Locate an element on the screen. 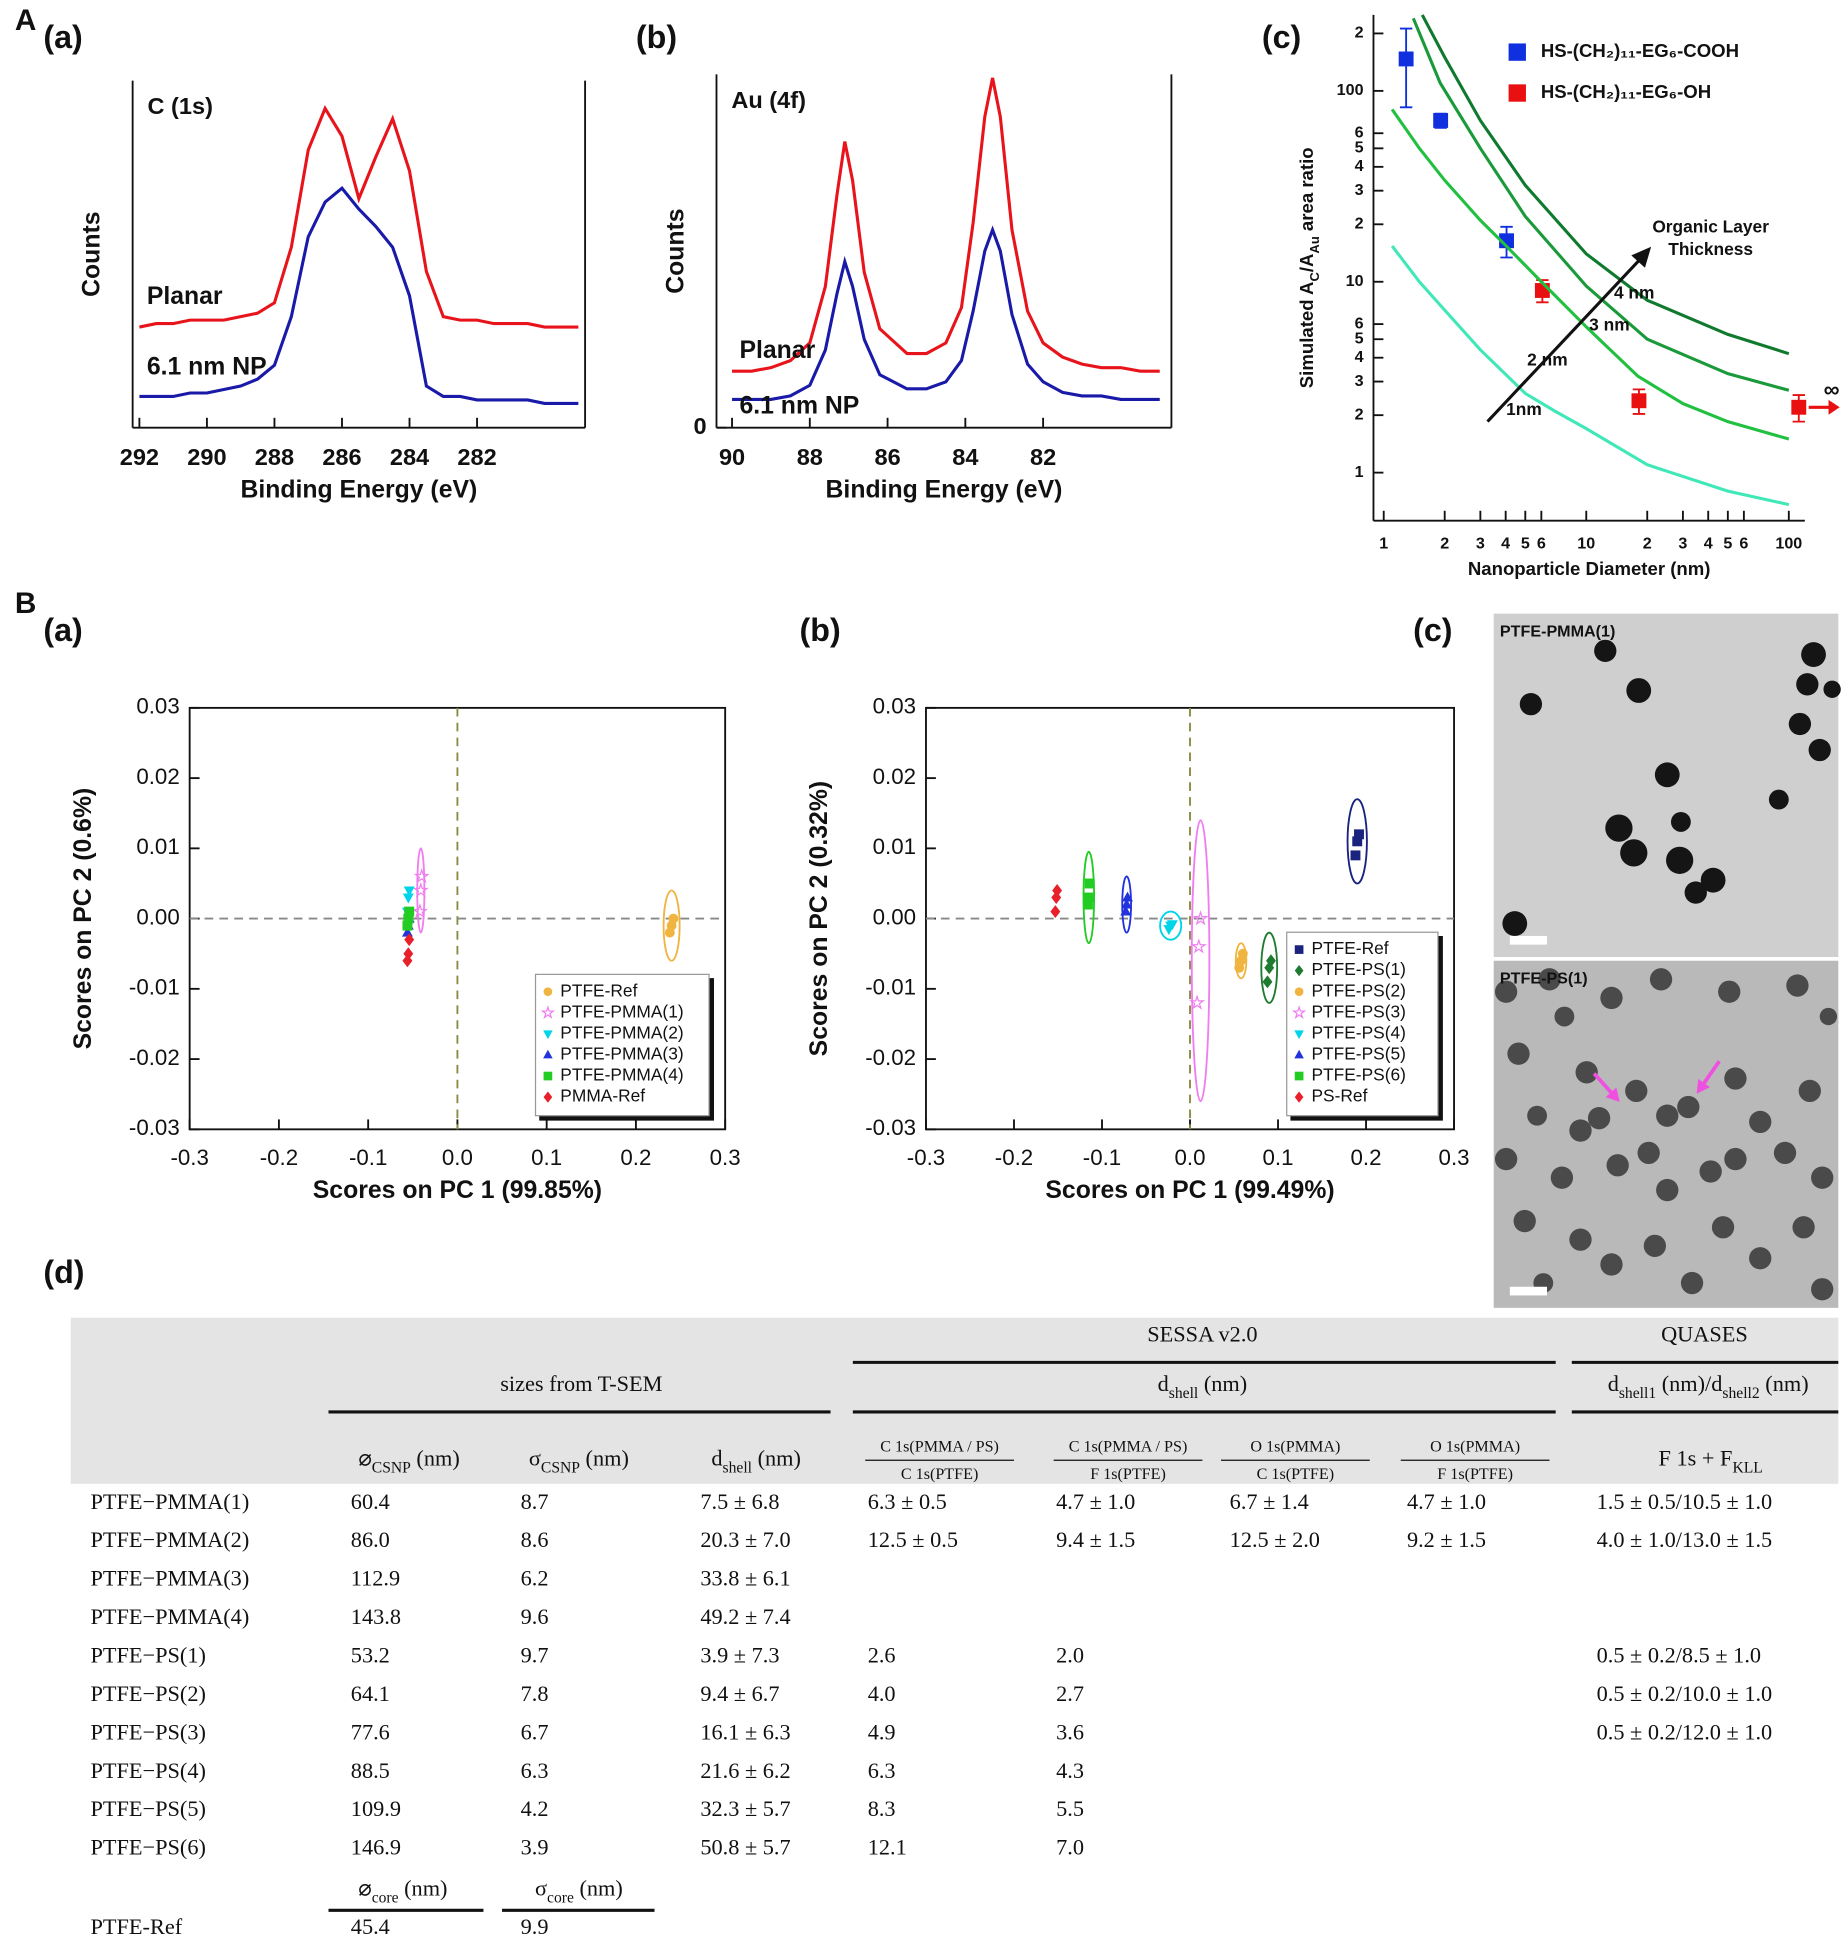 The image size is (1847, 1950). column-header: ⌀core (nm) is located at coordinates (402, 1891).